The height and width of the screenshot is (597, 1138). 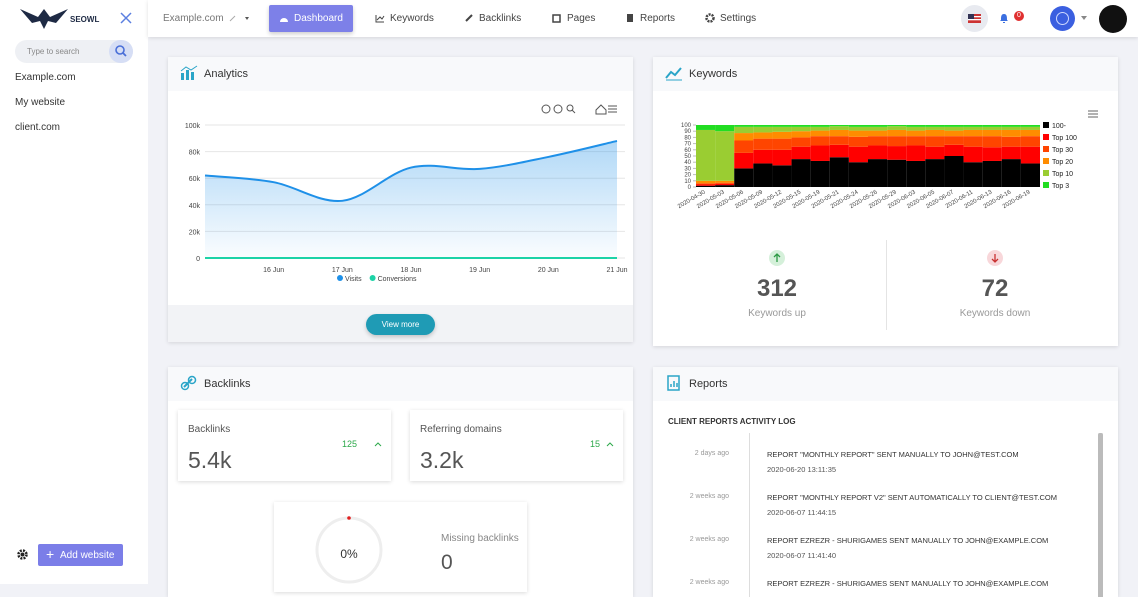 I want to click on user-avatar, so click(x=1062, y=18).